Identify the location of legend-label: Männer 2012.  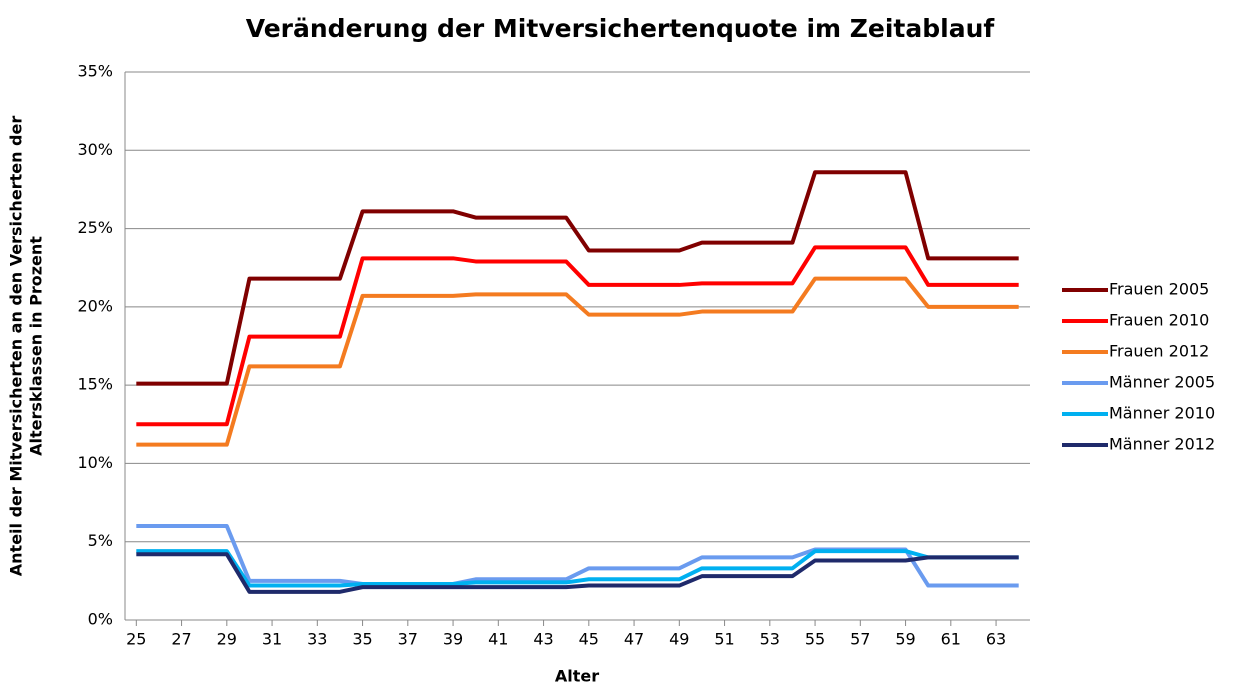
(1162, 444).